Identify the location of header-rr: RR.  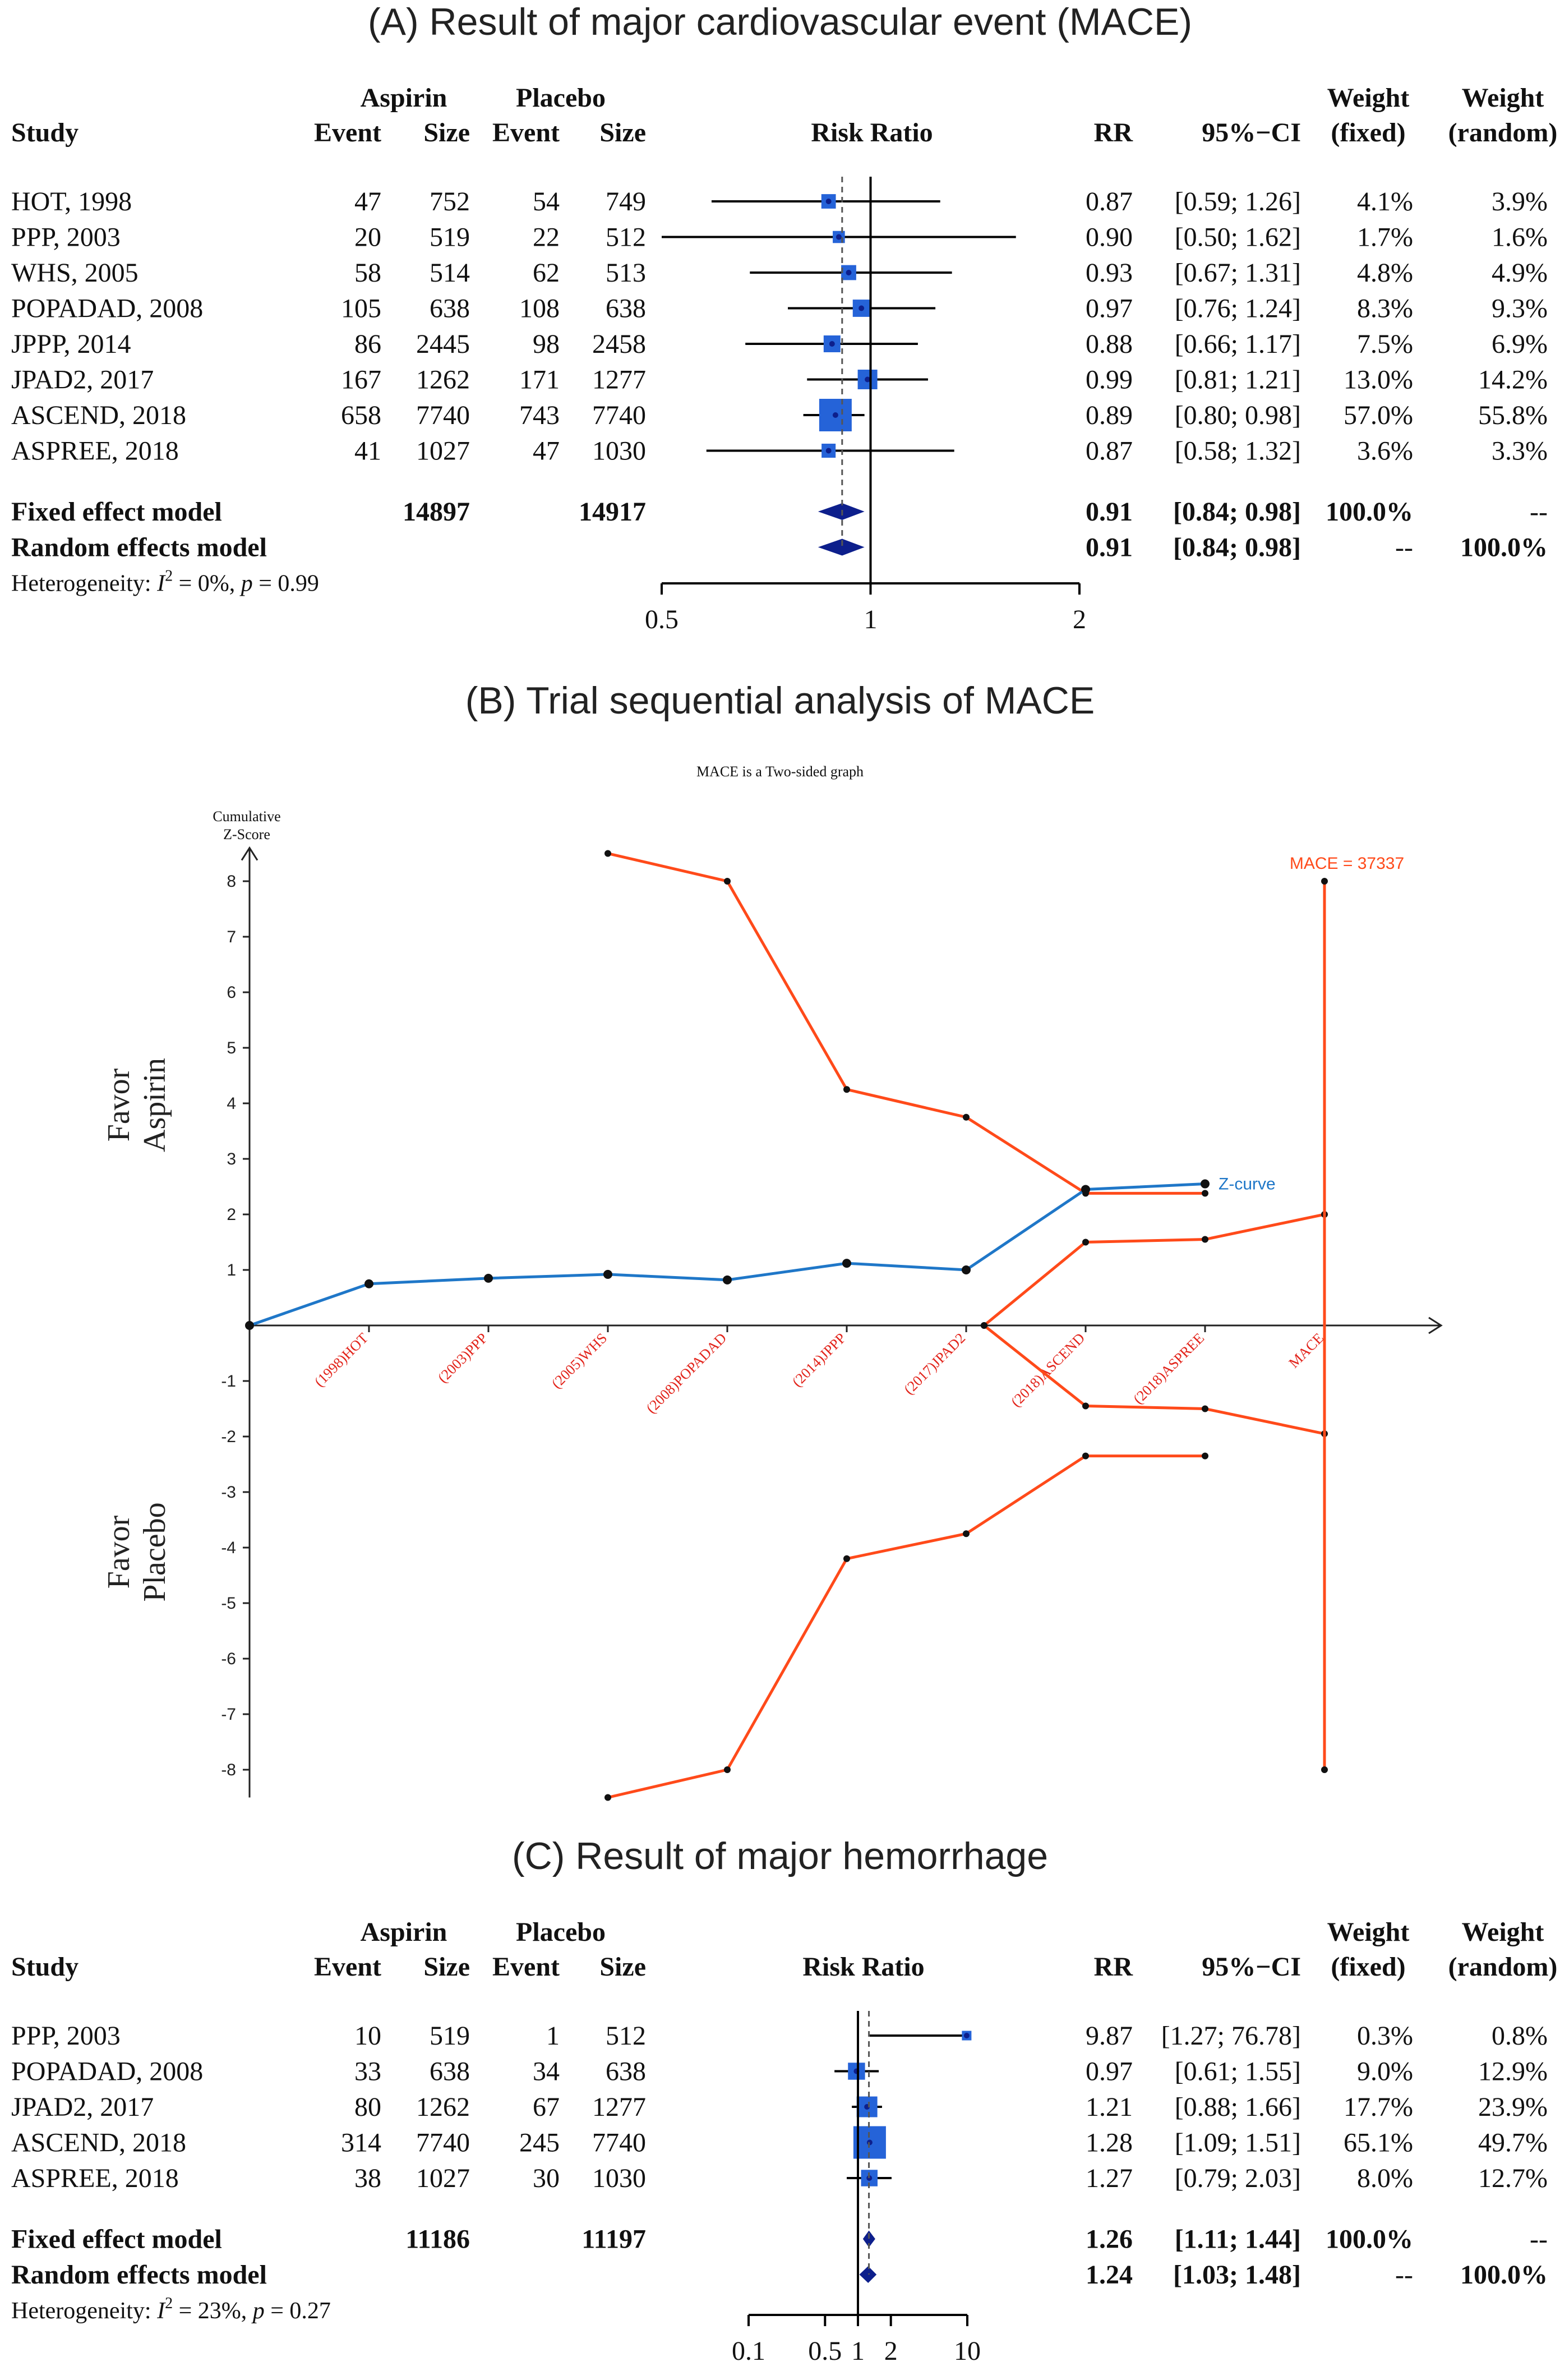
(1114, 133).